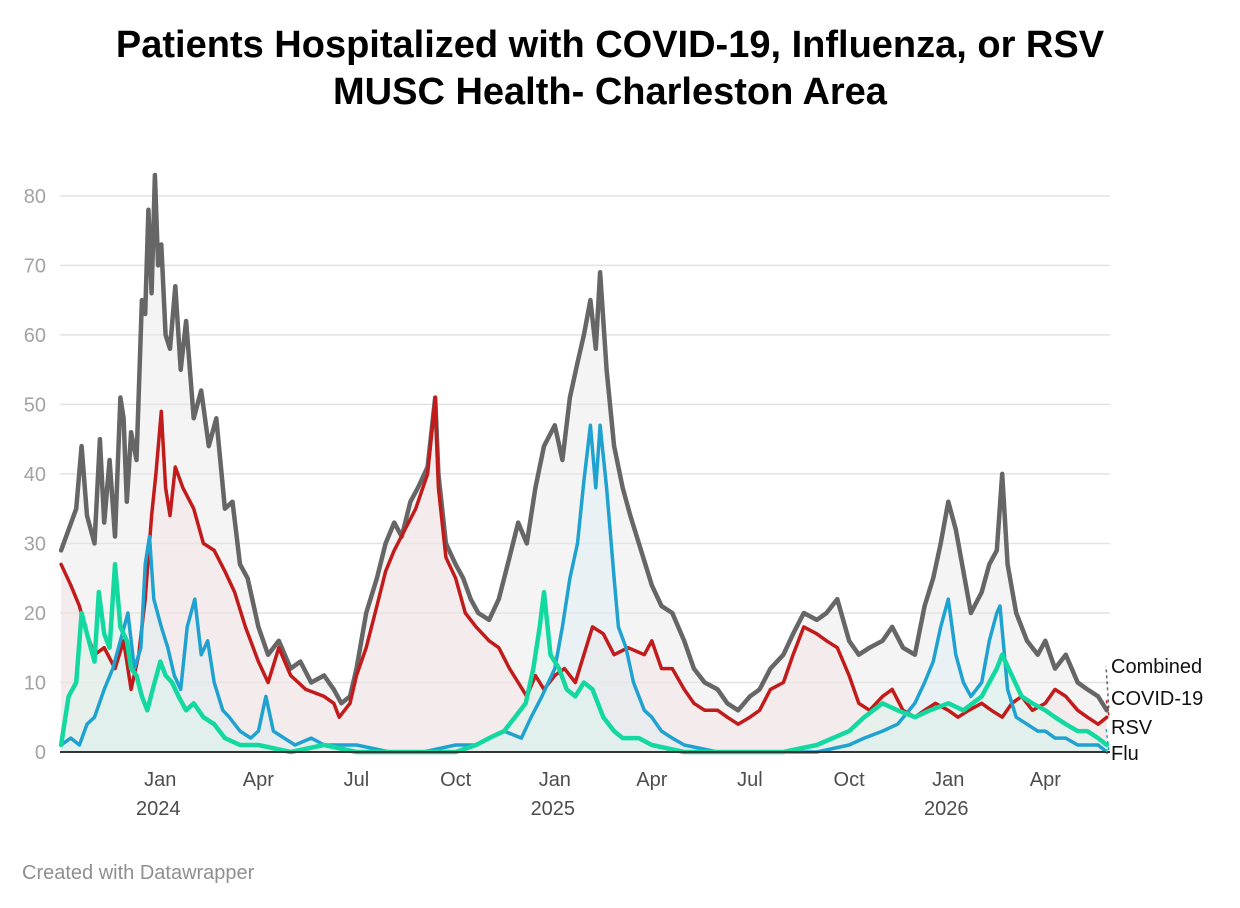  What do you see at coordinates (138, 873) in the screenshot?
I see `credit-footer: Created with Datawrapper` at bounding box center [138, 873].